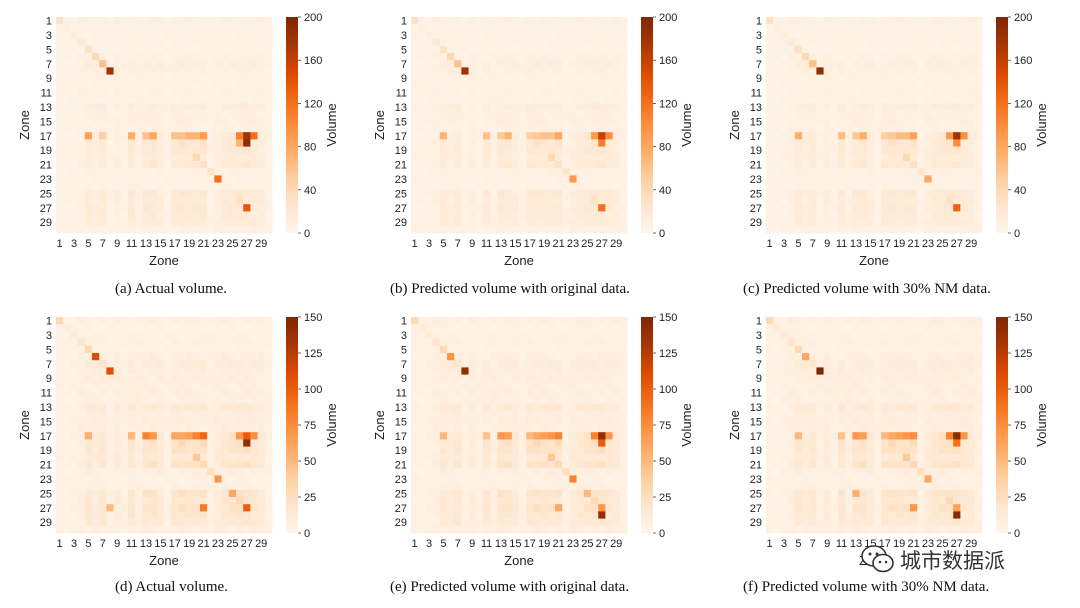  I want to click on y-tick-label: 29, so click(401, 223).